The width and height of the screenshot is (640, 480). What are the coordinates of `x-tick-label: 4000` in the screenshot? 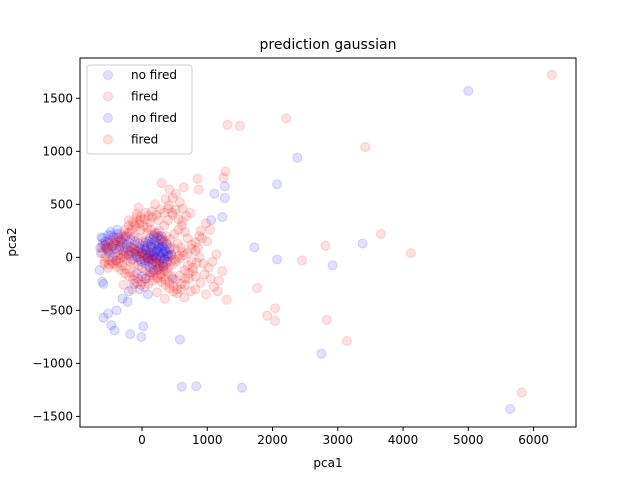 It's located at (403, 440).